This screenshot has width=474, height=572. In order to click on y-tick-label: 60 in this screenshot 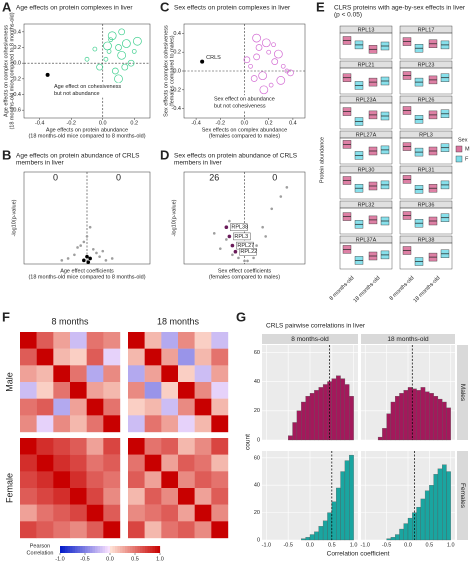, I will do `click(257, 458)`.